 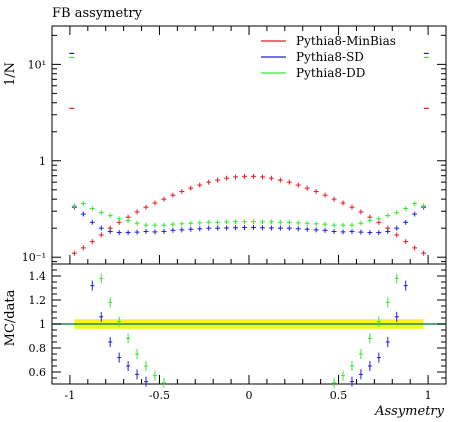 I want to click on legend: Pythia8-MinBias Pythia8-SD Pythia8-DD, so click(x=328, y=57).